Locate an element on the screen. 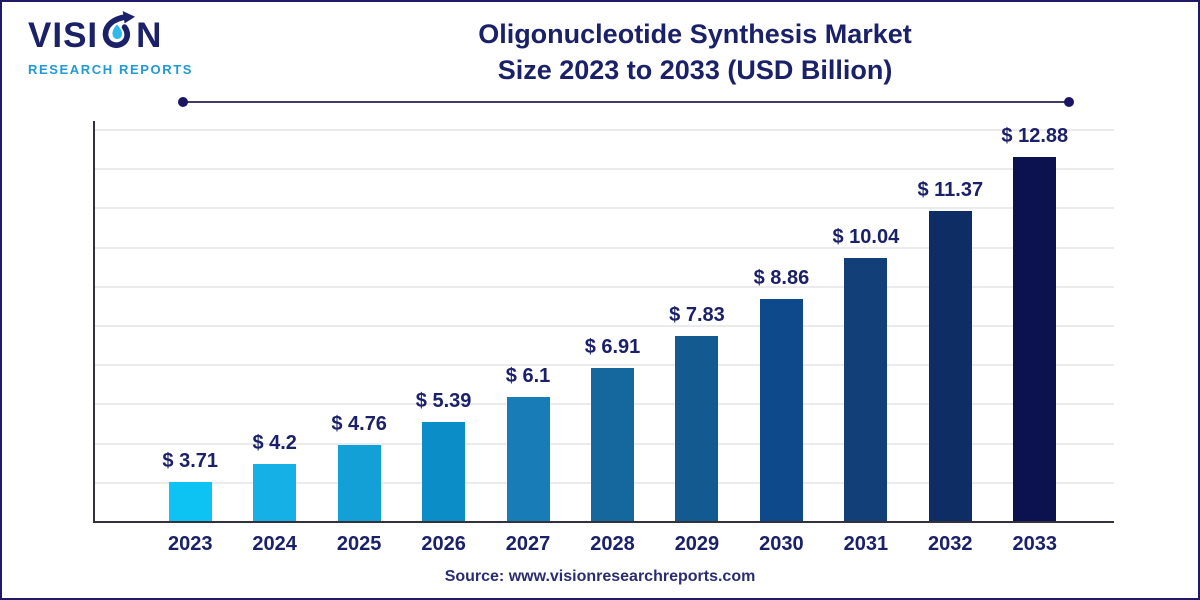 The image size is (1200, 600). bar-slot-2028: $ 6.91 is located at coordinates (612, 321).